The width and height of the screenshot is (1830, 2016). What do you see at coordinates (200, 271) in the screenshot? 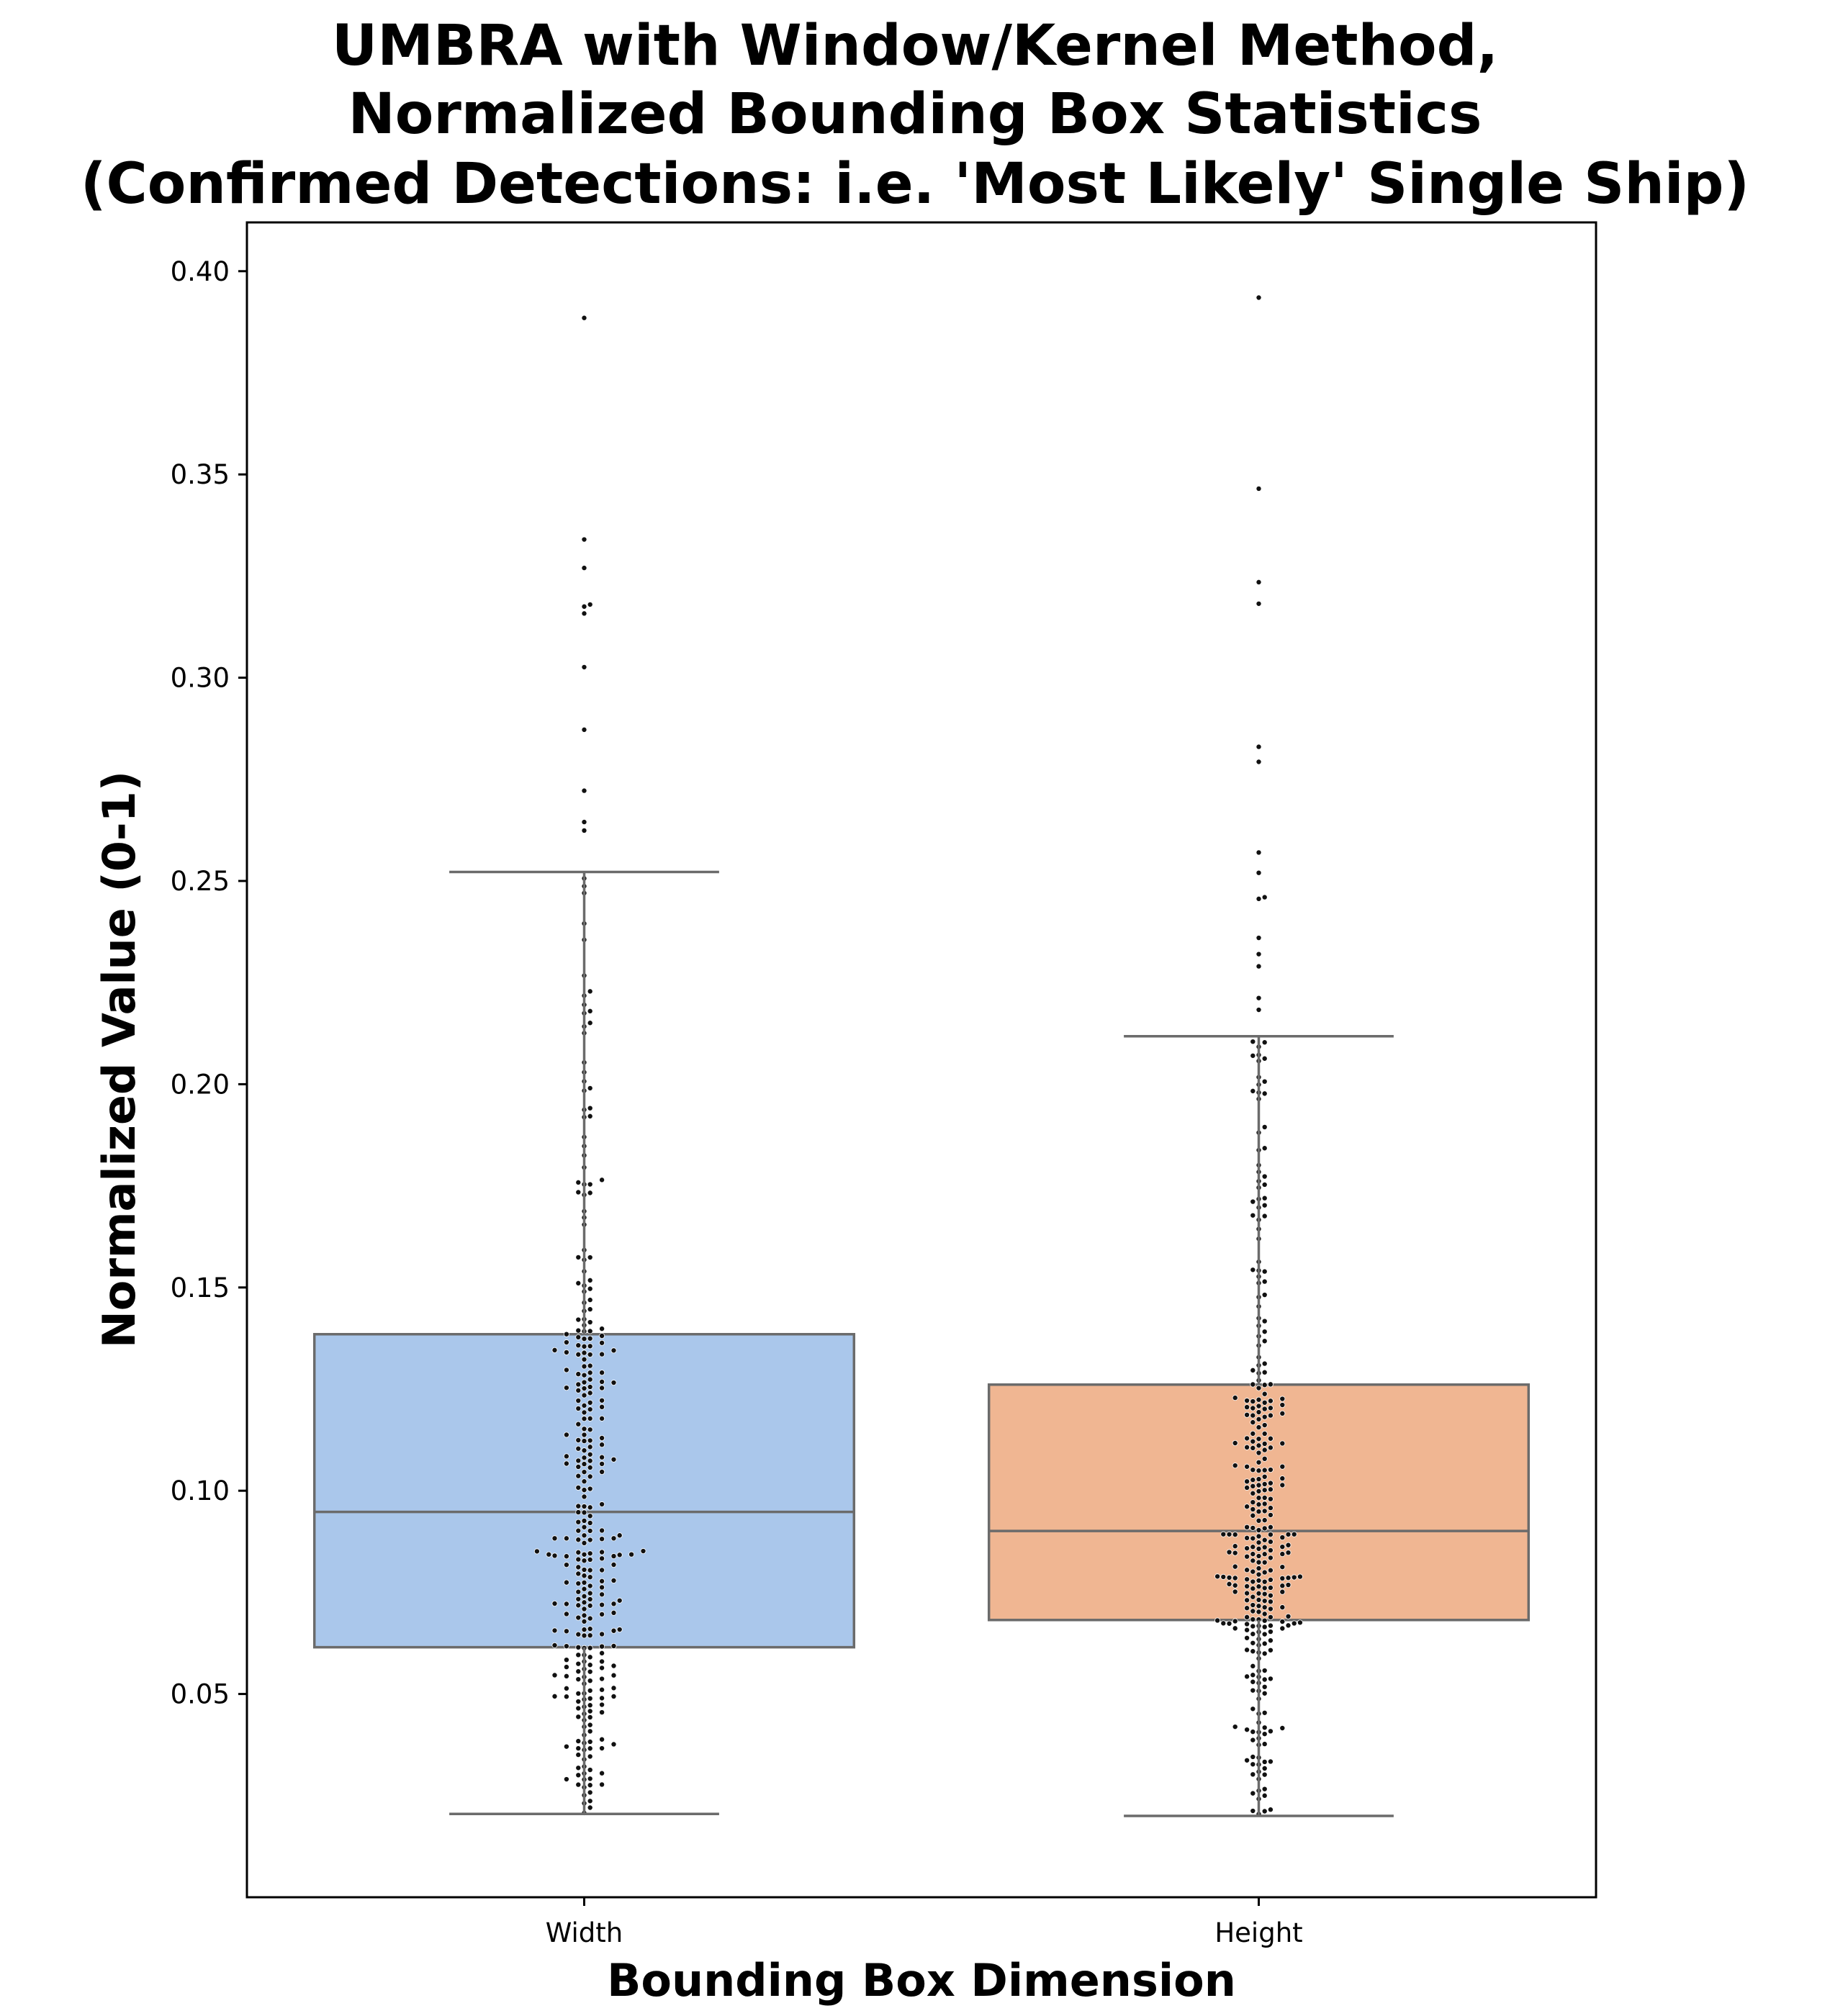
I see `y-tick-label: 0.40` at bounding box center [200, 271].